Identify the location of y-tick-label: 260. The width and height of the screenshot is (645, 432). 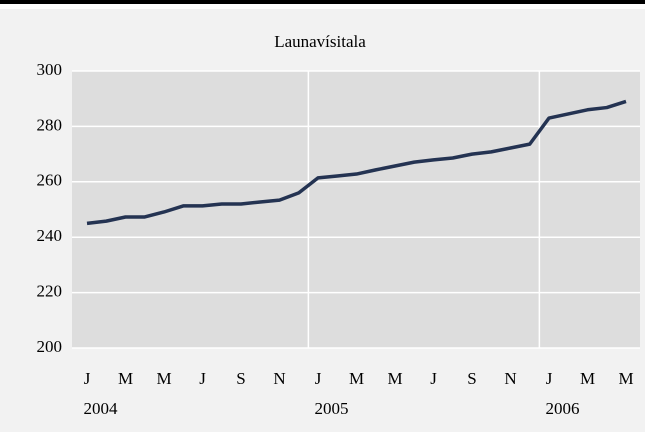
(50, 180).